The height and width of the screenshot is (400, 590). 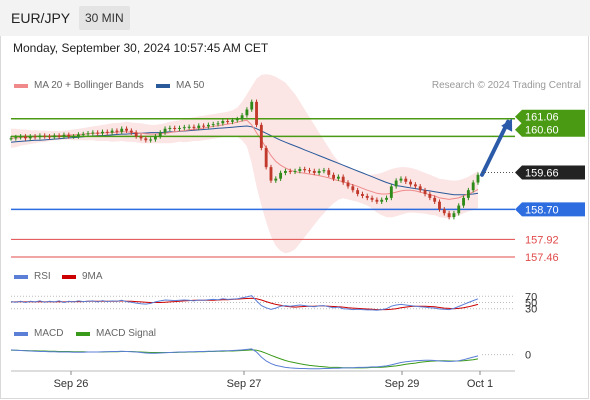 I want to click on price-label-last-2: 159.66, so click(x=542, y=174).